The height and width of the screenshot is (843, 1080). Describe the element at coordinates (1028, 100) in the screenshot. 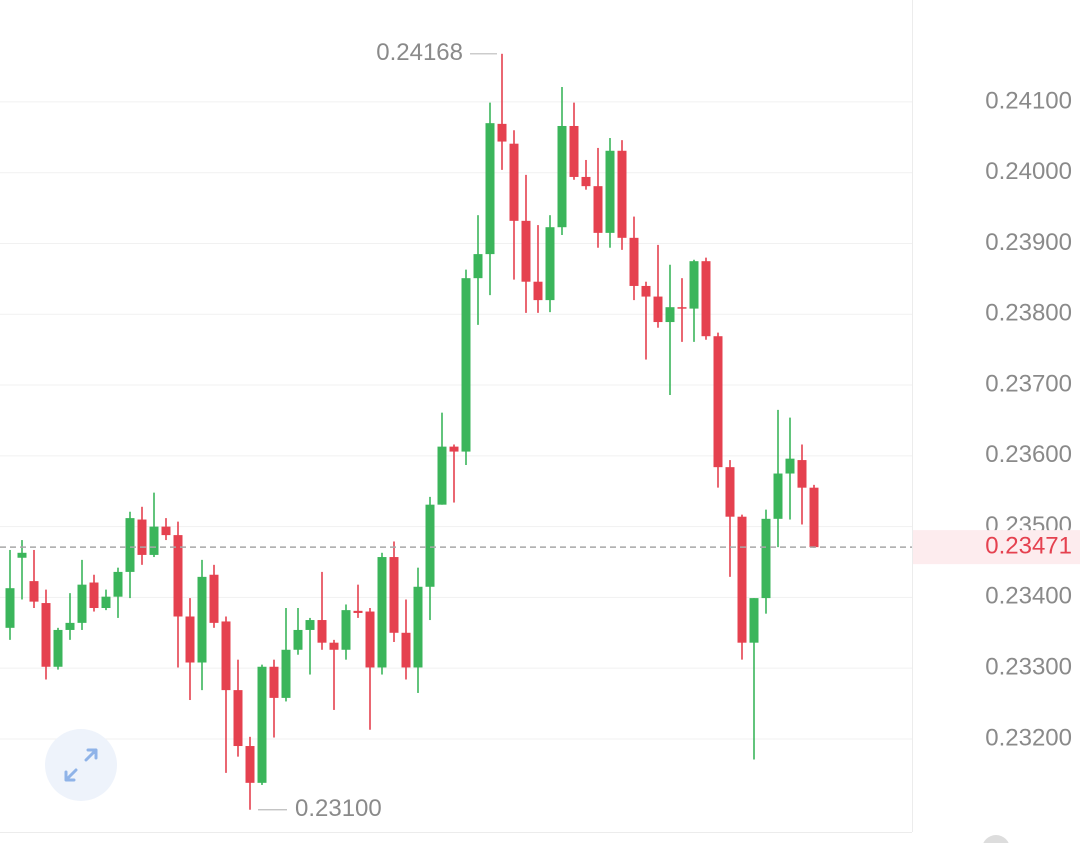

I see `y-tick-label: 0.24100` at that location.